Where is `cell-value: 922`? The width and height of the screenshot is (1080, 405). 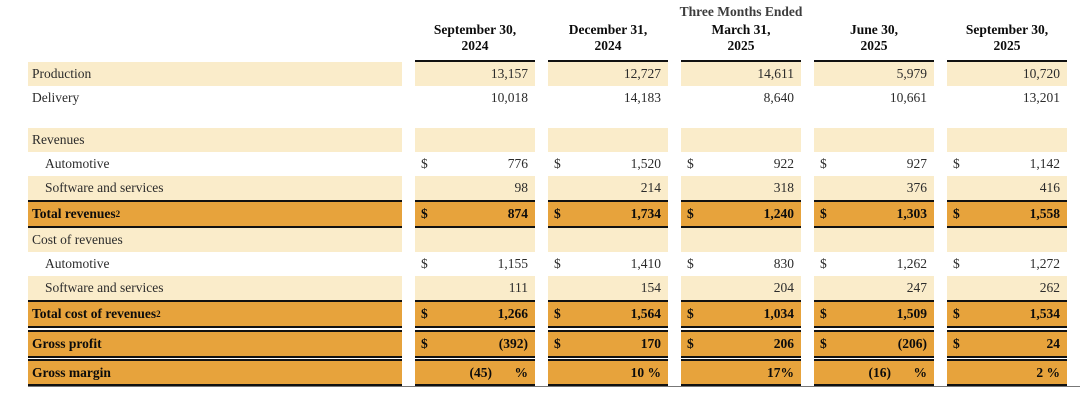 cell-value: 922 is located at coordinates (783, 163).